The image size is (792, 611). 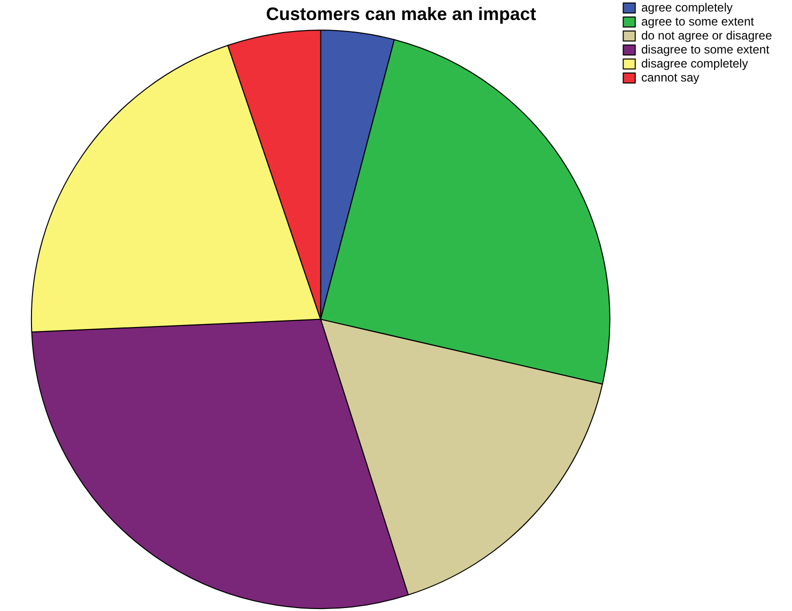 I want to click on legend-label: agree to some extent, so click(x=698, y=21).